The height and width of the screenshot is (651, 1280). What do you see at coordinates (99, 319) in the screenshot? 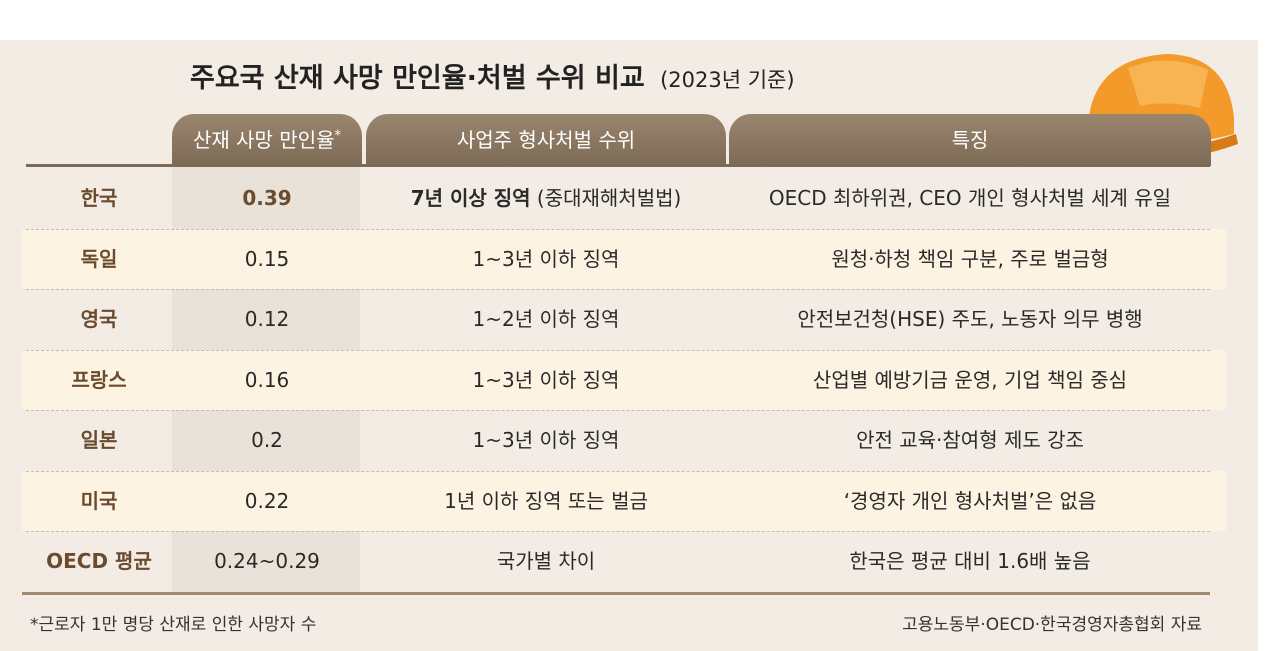
I see `country: 영국` at bounding box center [99, 319].